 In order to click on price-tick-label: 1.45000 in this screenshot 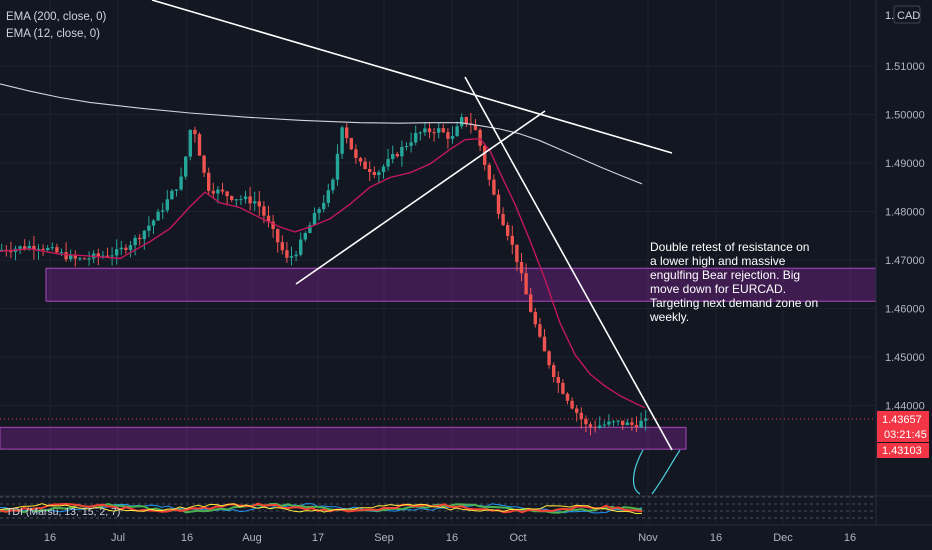, I will do `click(905, 358)`.